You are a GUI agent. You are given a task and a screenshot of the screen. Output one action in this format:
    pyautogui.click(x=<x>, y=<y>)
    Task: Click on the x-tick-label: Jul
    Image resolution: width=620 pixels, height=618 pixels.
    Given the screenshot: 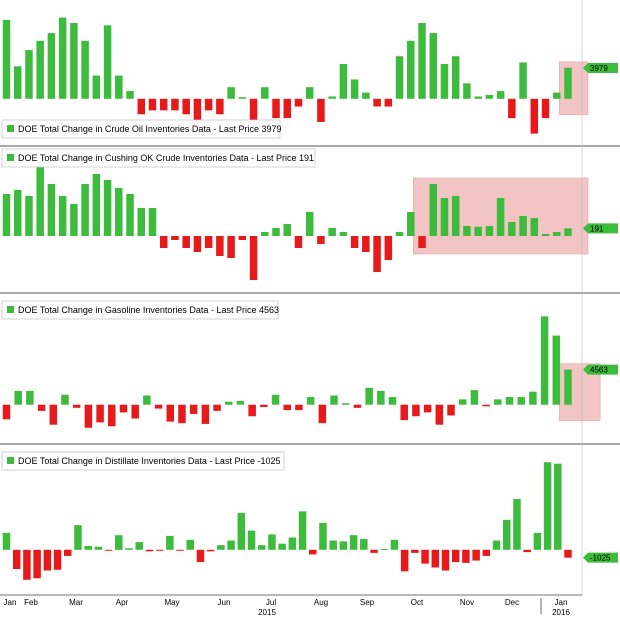 What is the action you would take?
    pyautogui.click(x=271, y=602)
    